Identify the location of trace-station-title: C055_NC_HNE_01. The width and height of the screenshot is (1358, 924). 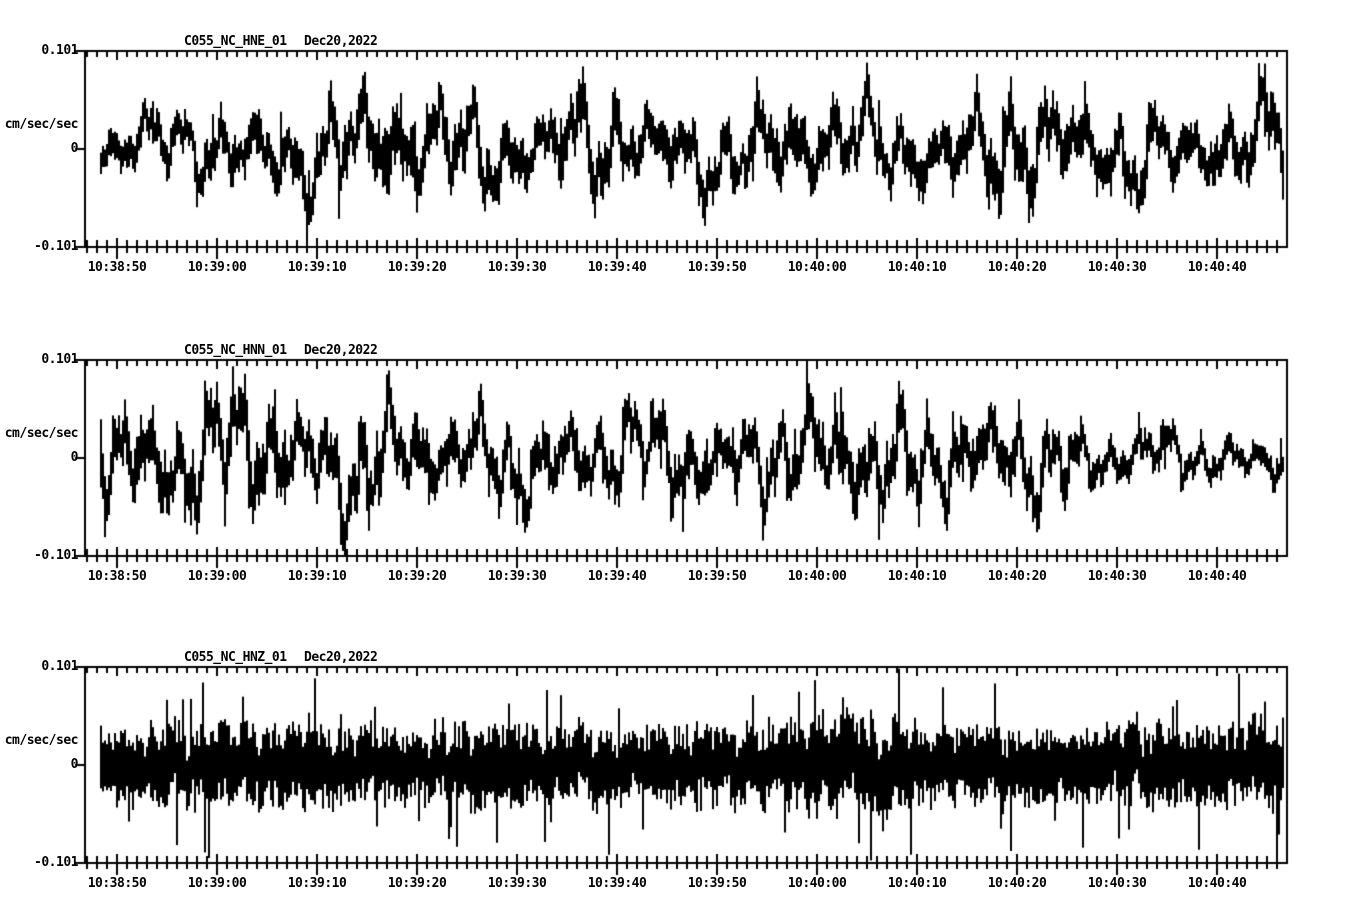
(235, 41).